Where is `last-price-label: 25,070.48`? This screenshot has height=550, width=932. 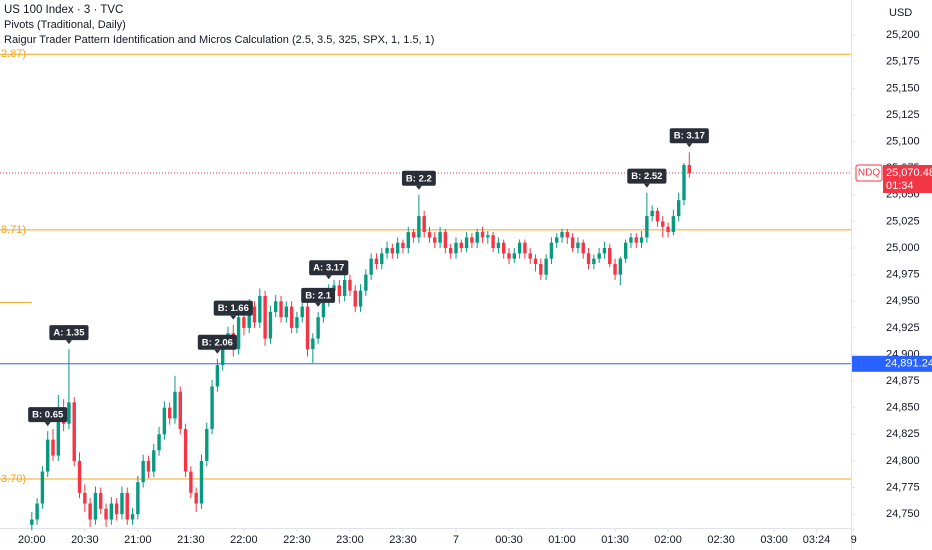
last-price-label: 25,070.48 is located at coordinates (909, 173).